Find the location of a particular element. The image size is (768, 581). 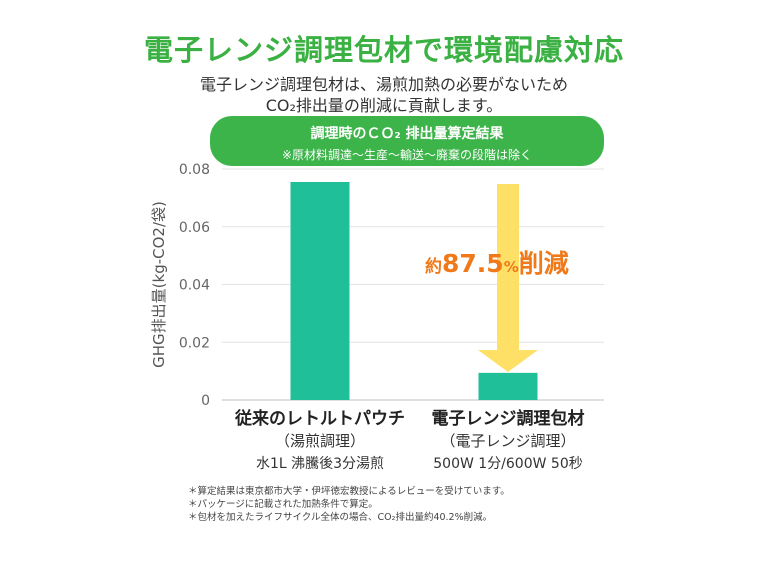

y-tick-label: 0 is located at coordinates (205, 401).